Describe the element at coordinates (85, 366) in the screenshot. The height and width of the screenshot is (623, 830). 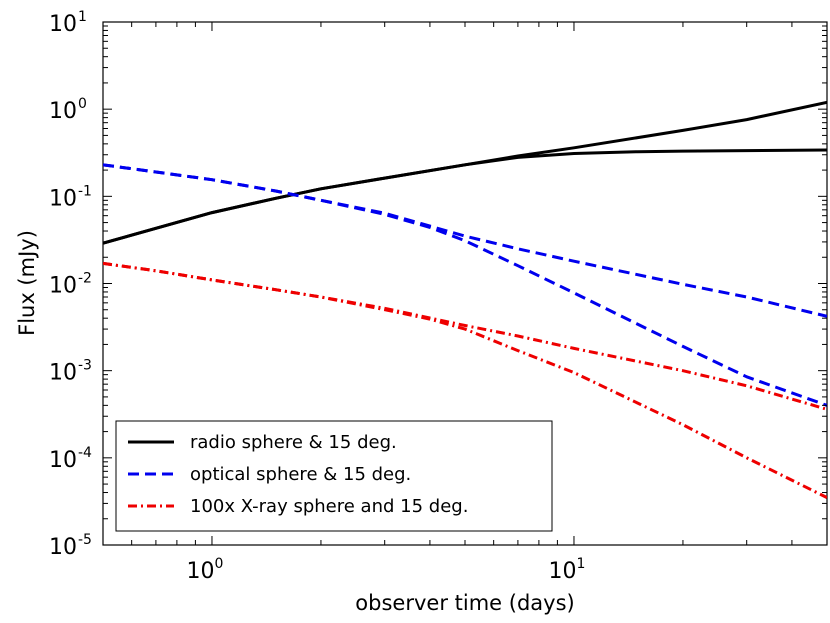
I see `y-tick-exponent: -3` at that location.